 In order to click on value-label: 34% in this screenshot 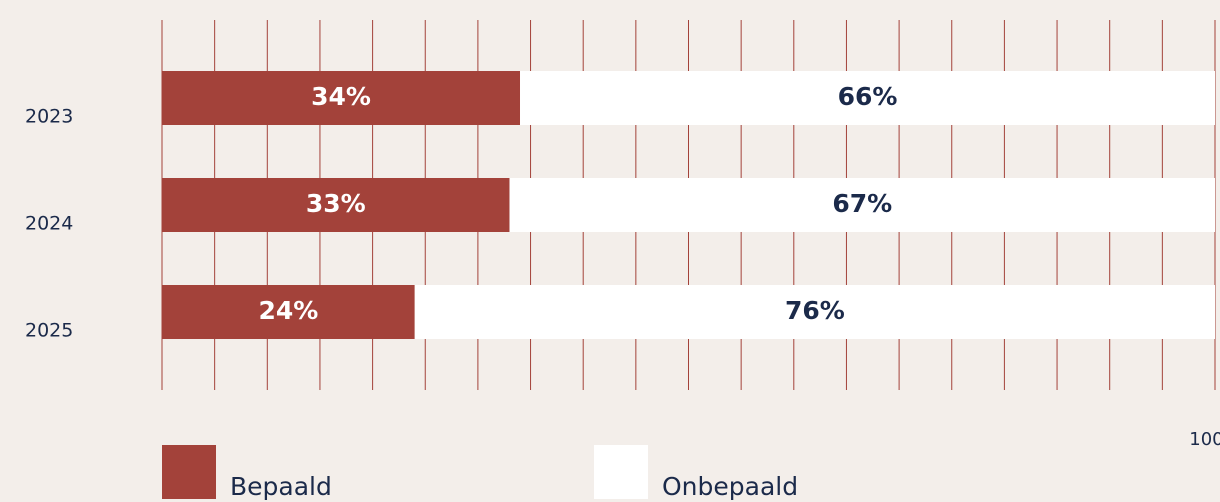, I will do `click(341, 96)`.